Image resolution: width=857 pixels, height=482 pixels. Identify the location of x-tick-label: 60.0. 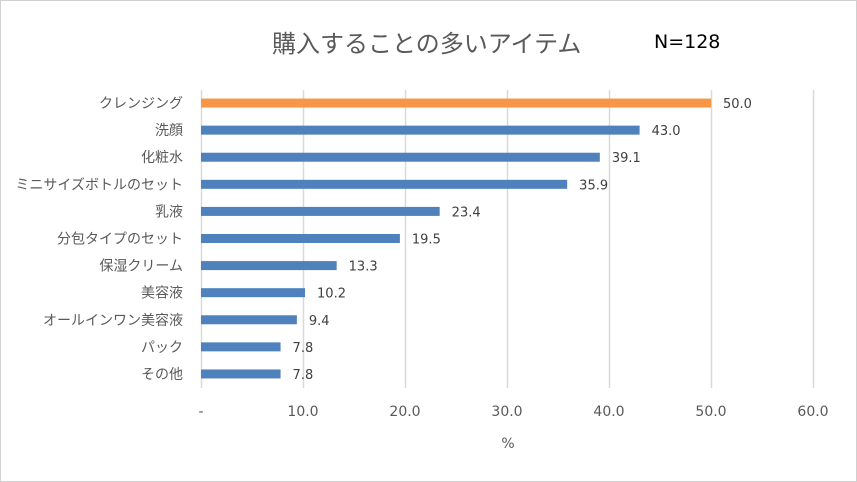
(812, 412).